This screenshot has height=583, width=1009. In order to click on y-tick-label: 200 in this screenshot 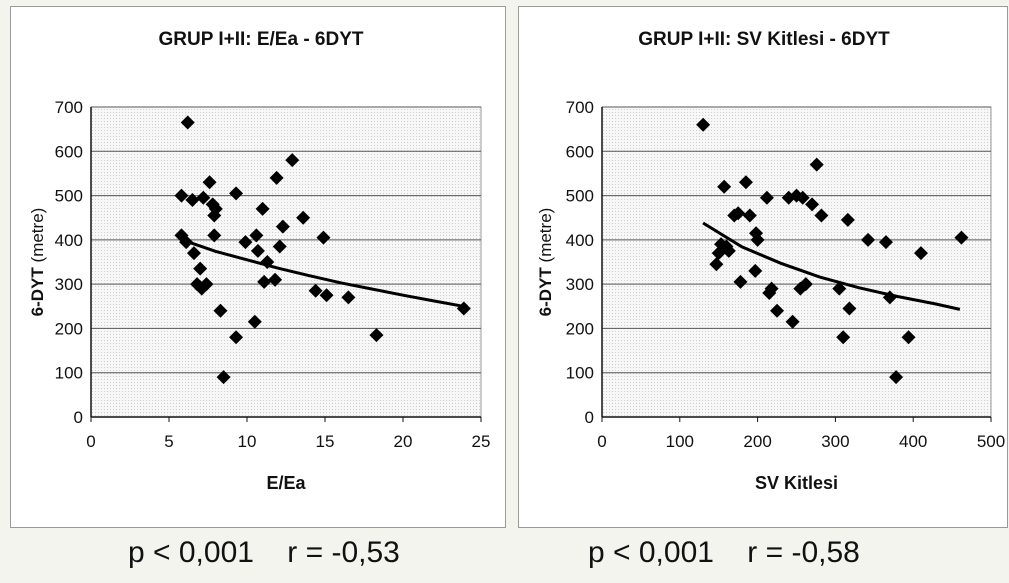, I will do `click(69, 328)`.